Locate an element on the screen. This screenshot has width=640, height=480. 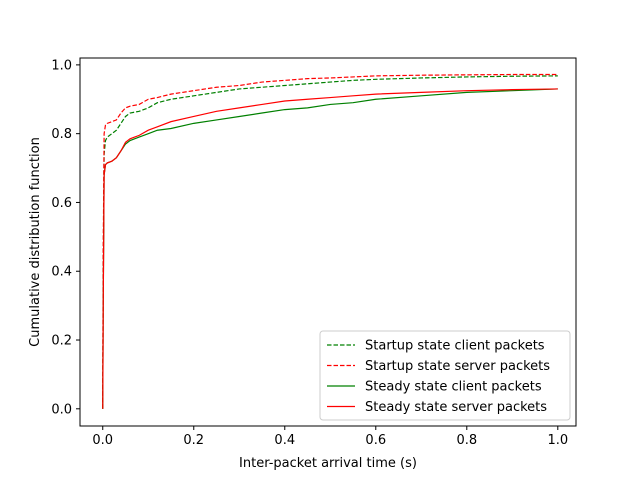
y-tick-label: 0.8 is located at coordinates (61, 134).